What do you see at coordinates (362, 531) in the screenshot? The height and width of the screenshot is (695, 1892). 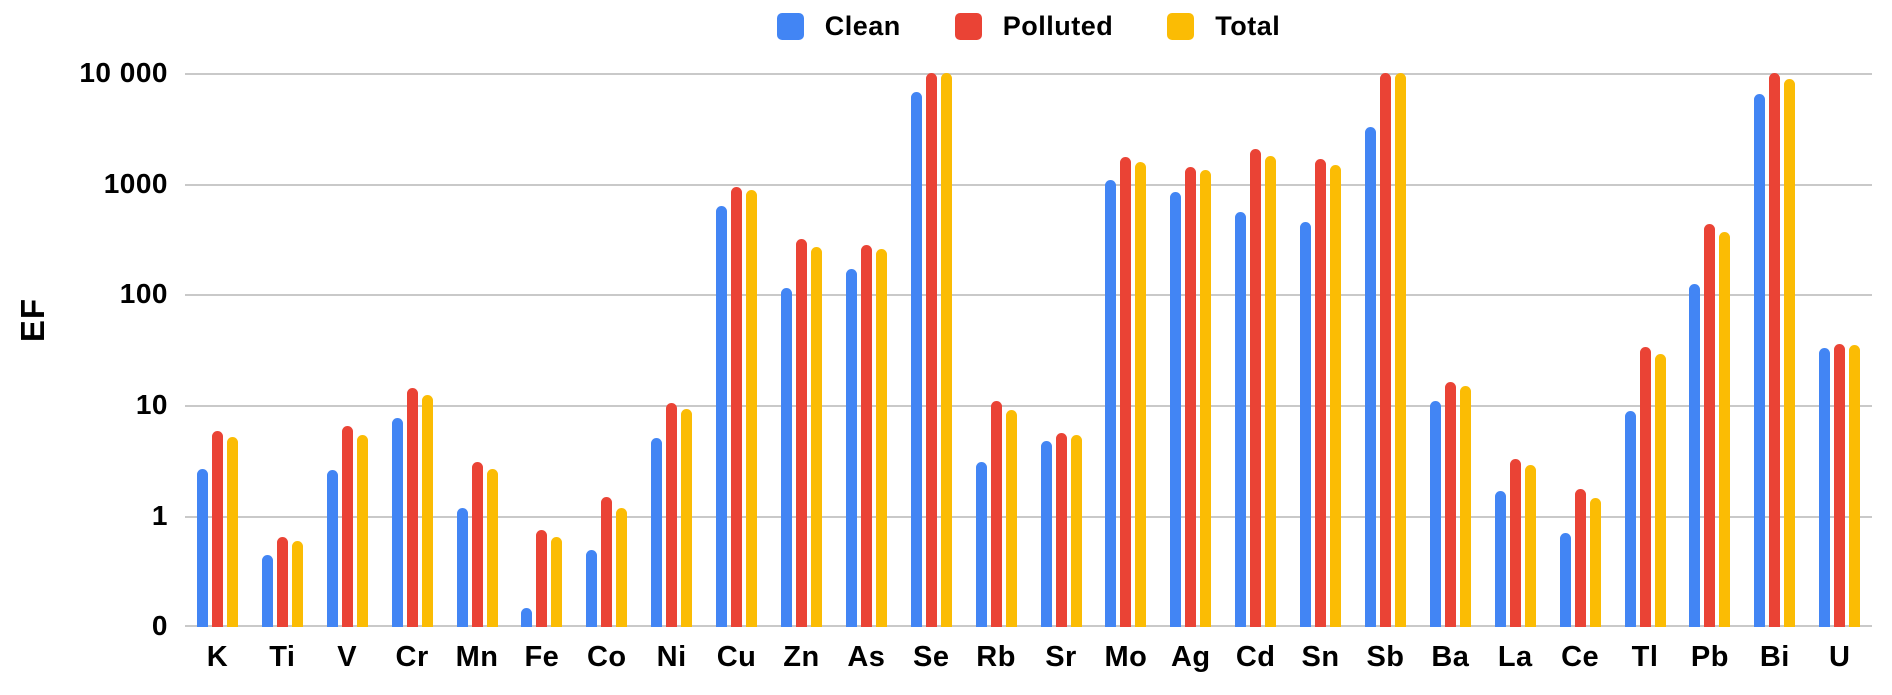 I see `bar-V-total` at bounding box center [362, 531].